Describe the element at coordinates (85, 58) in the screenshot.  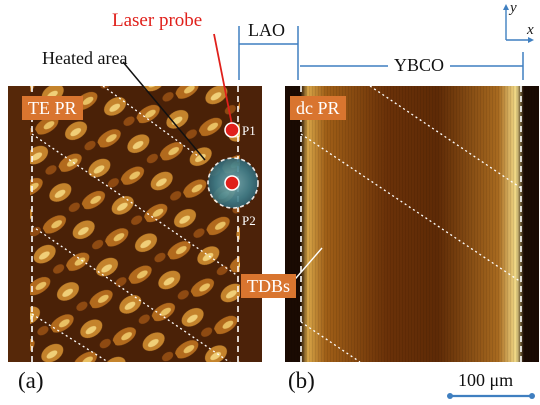
I see `heated-area-label: Heated area` at that location.